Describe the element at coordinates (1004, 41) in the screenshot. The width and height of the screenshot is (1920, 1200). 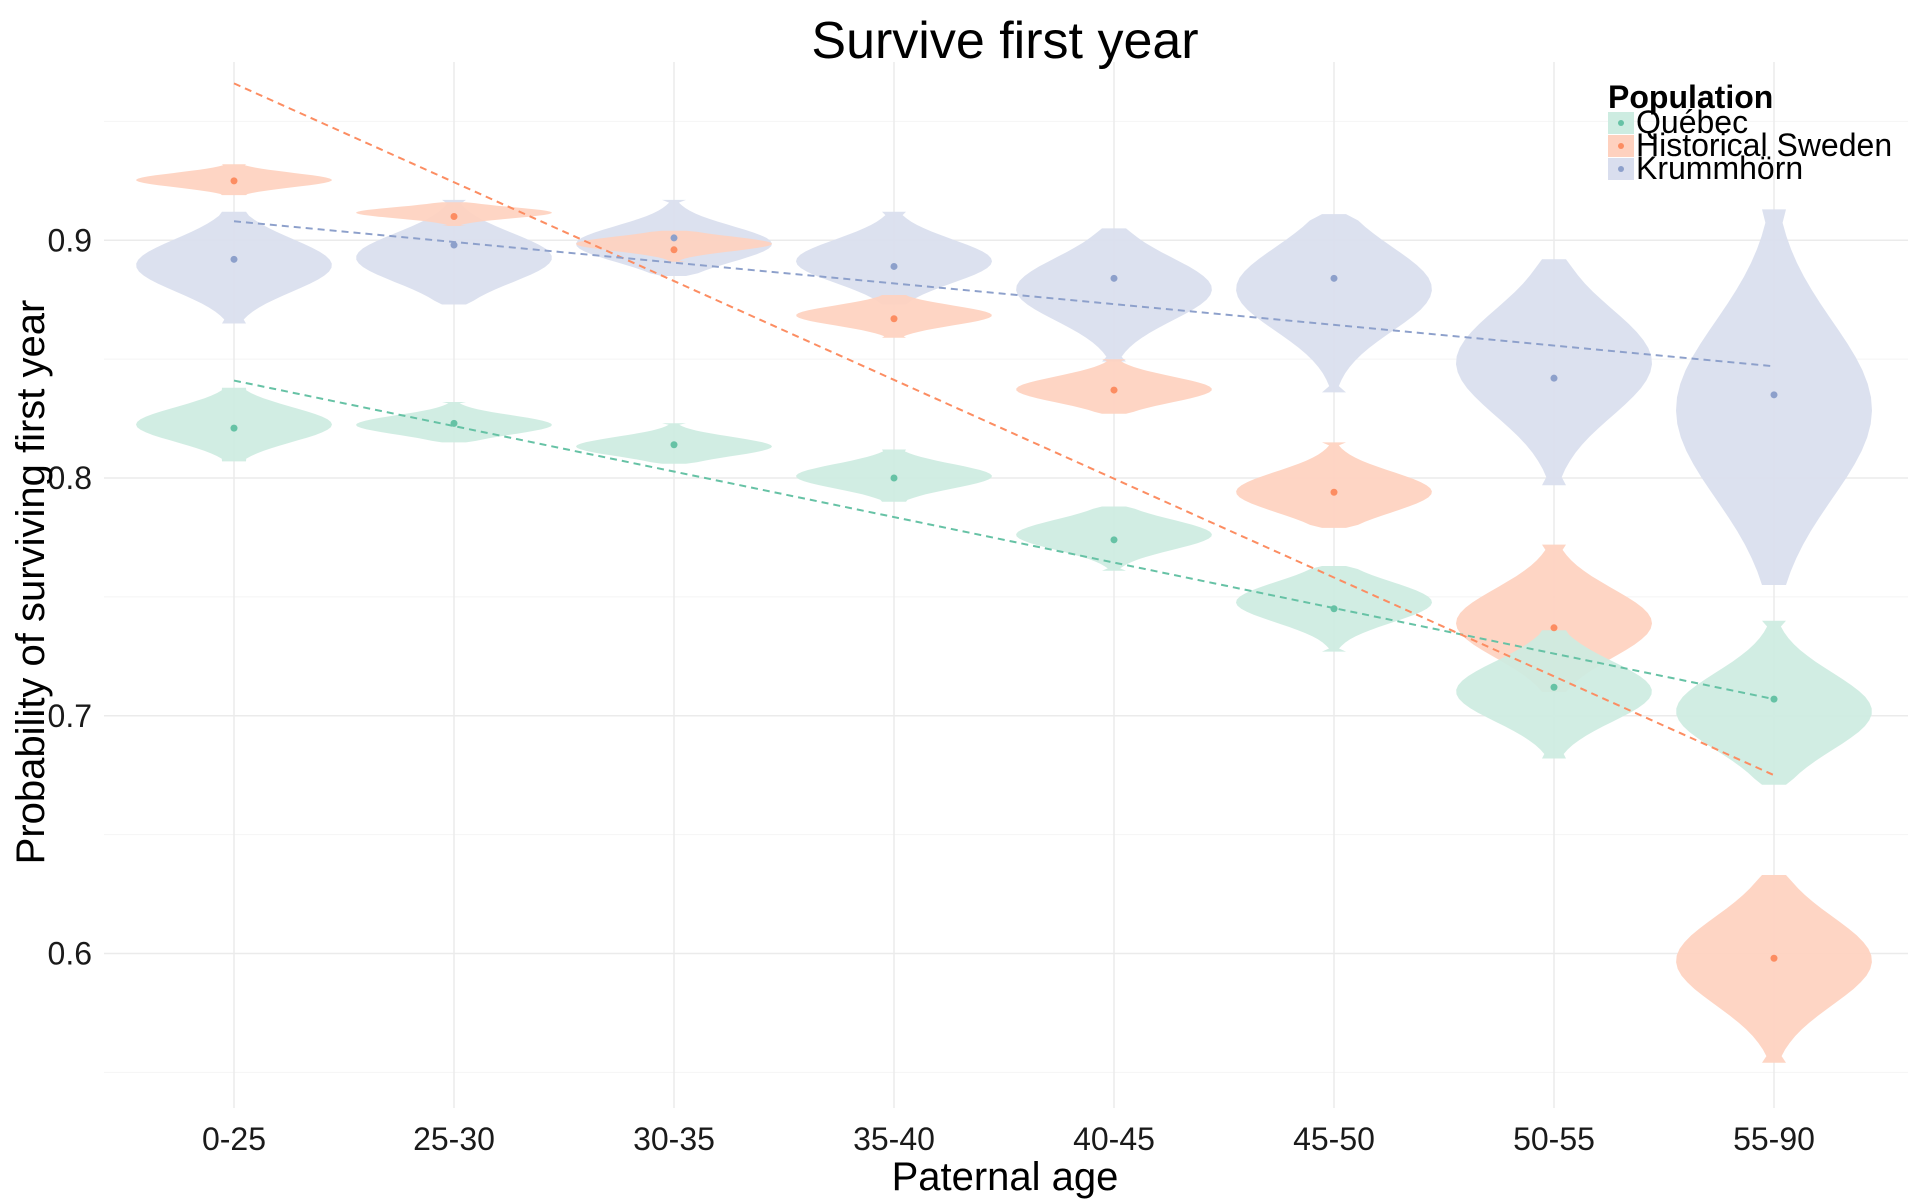
I see `chart-title: Survive first year` at that location.